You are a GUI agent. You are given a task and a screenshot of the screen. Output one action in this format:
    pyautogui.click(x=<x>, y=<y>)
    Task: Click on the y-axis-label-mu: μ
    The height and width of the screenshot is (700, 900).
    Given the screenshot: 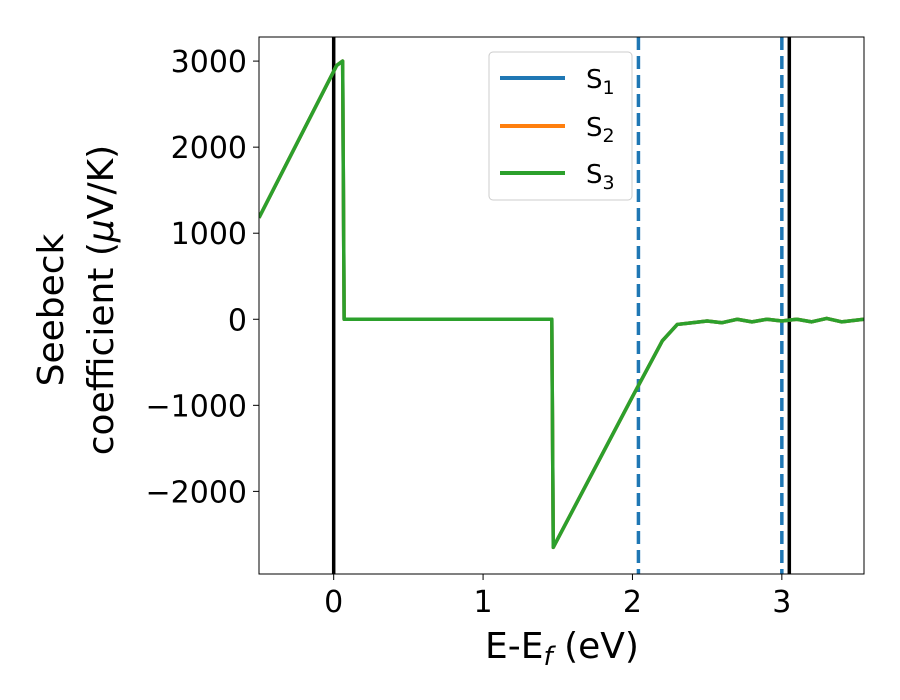 What is the action you would take?
    pyautogui.click(x=101, y=231)
    